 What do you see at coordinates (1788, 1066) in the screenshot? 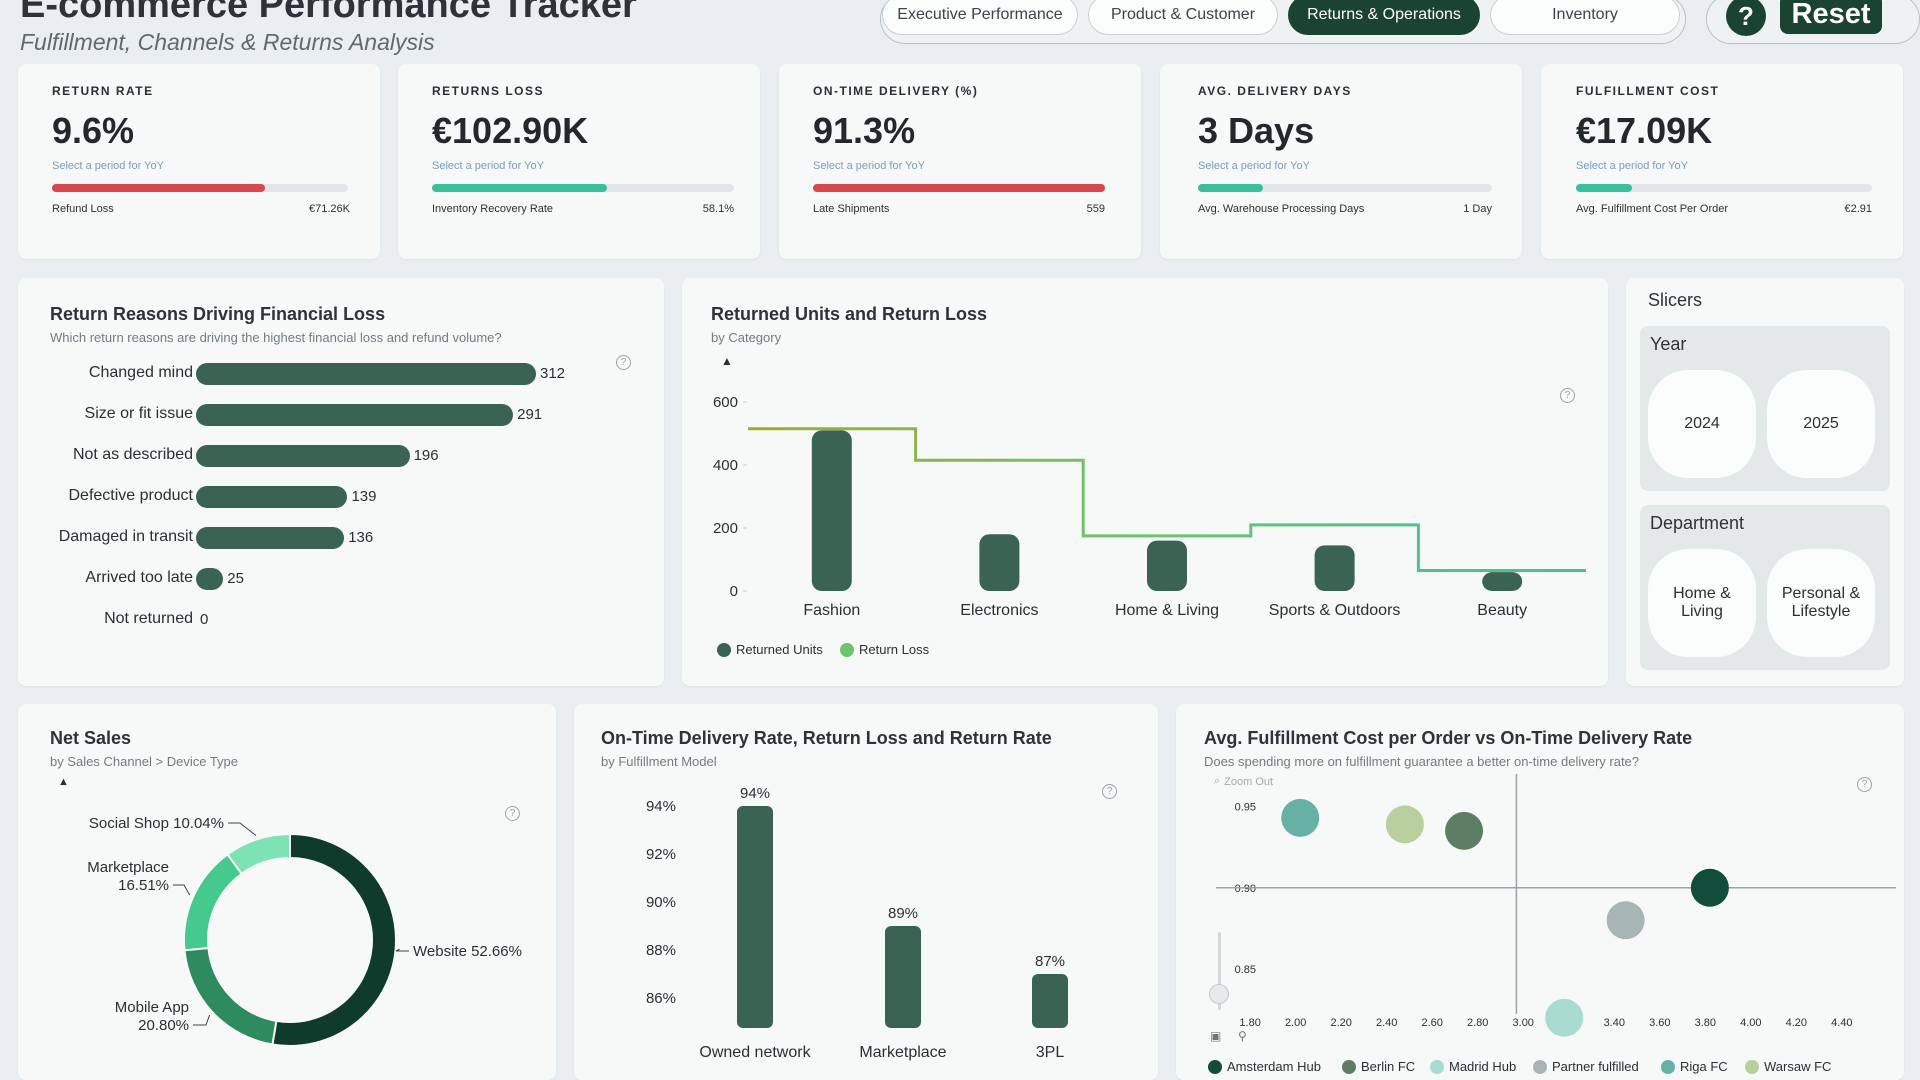
I see `legend-item-warsaw-fc: Warsaw FC` at bounding box center [1788, 1066].